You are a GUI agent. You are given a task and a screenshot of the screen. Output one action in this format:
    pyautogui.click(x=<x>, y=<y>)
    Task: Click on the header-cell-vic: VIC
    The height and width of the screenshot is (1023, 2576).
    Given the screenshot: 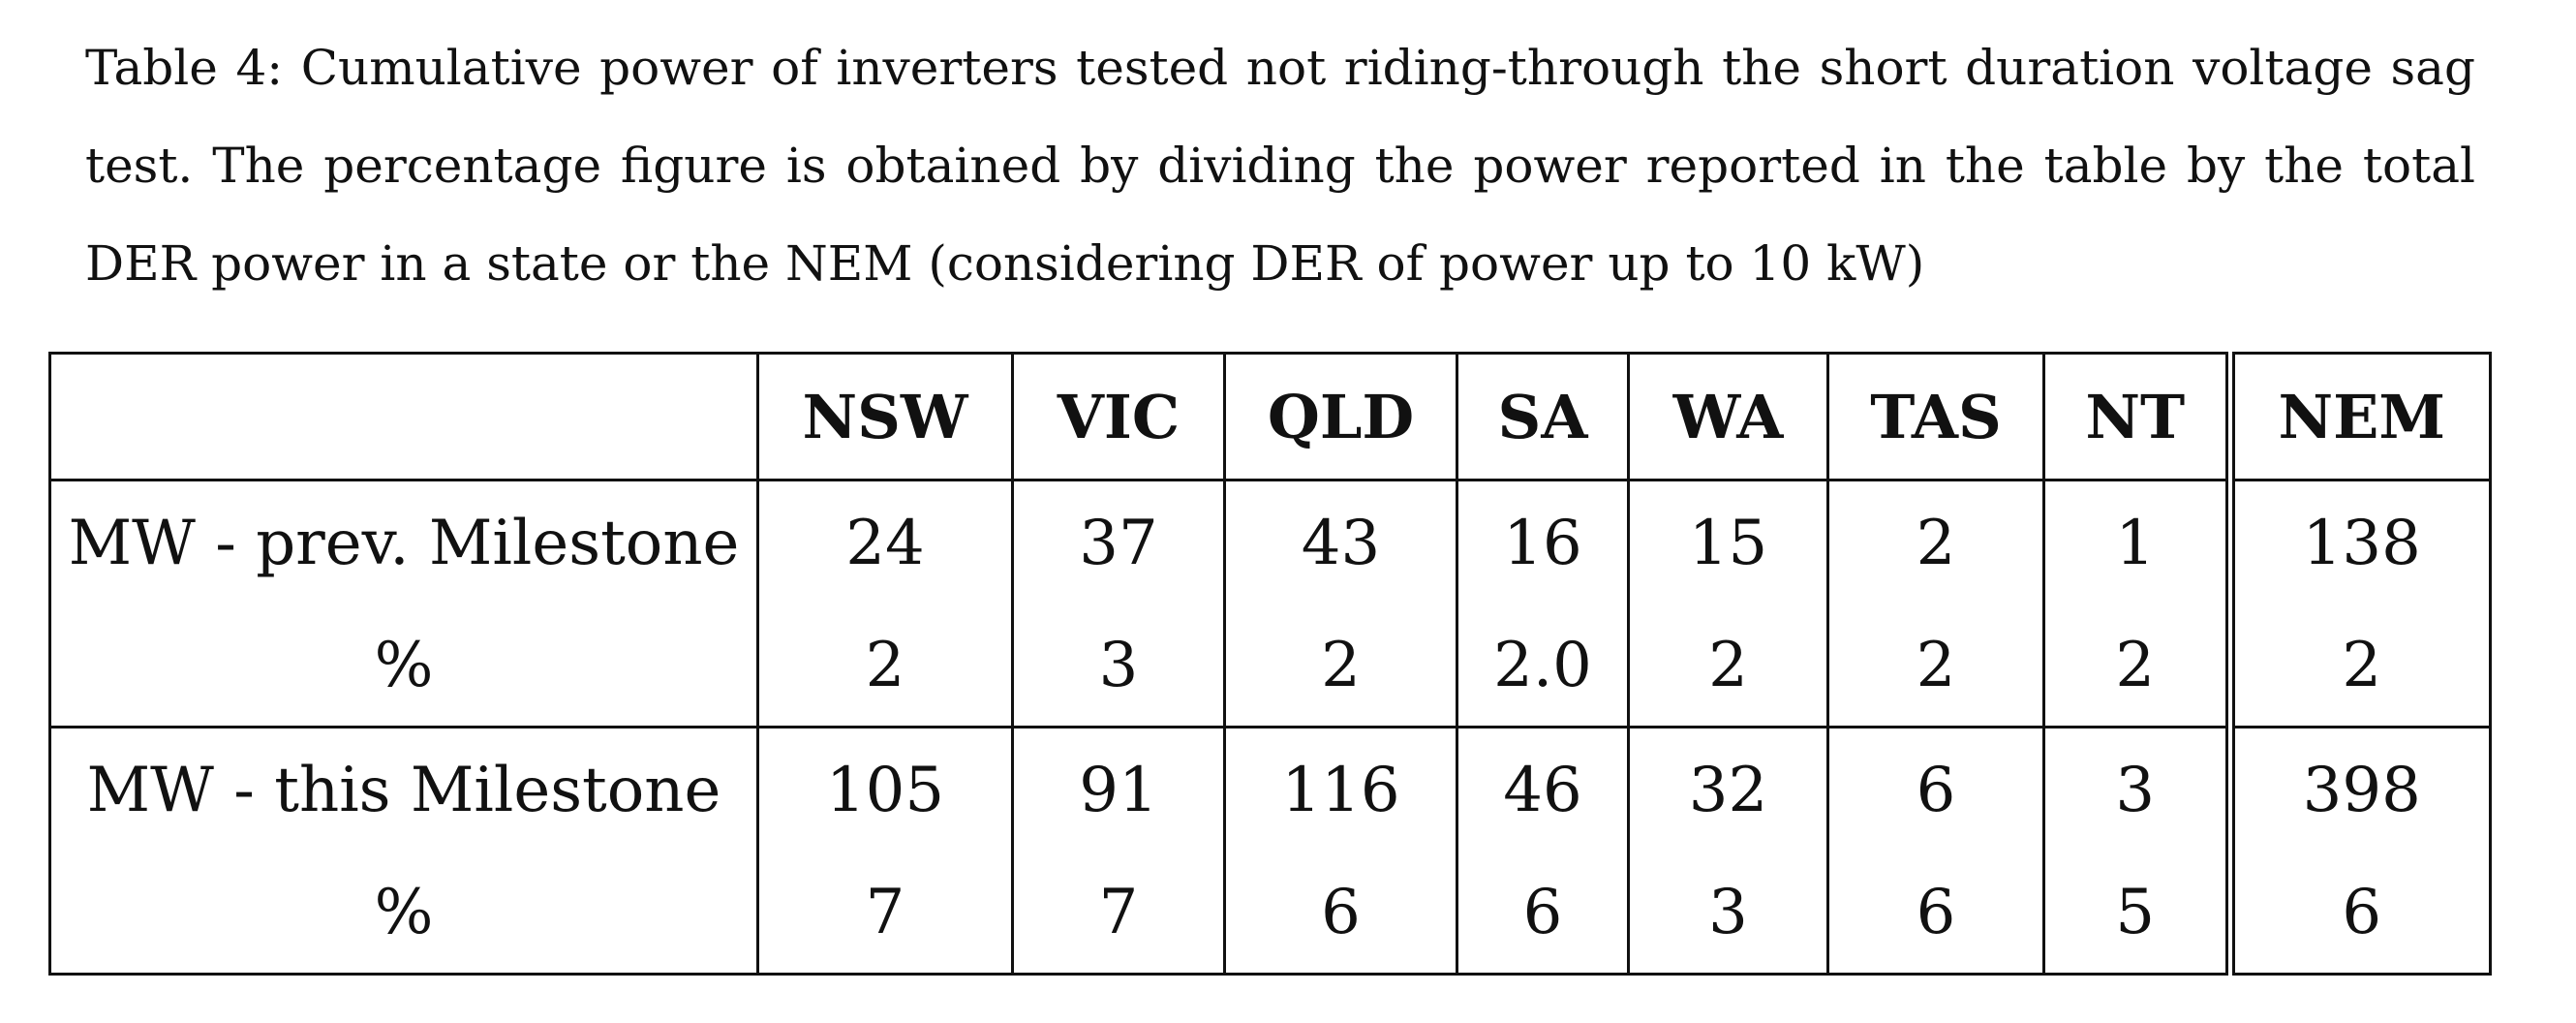 What is the action you would take?
    pyautogui.click(x=1118, y=417)
    